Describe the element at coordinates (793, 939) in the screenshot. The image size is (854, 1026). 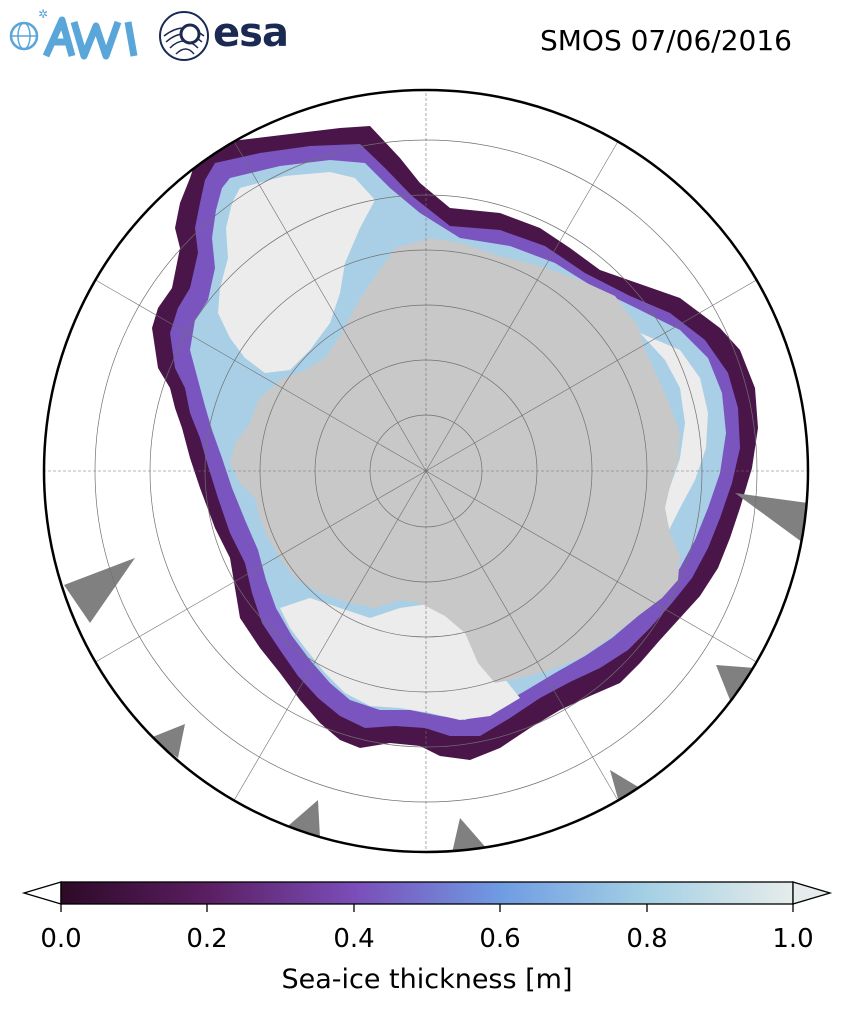
I see `colorbar-tick-label: 1.0` at that location.